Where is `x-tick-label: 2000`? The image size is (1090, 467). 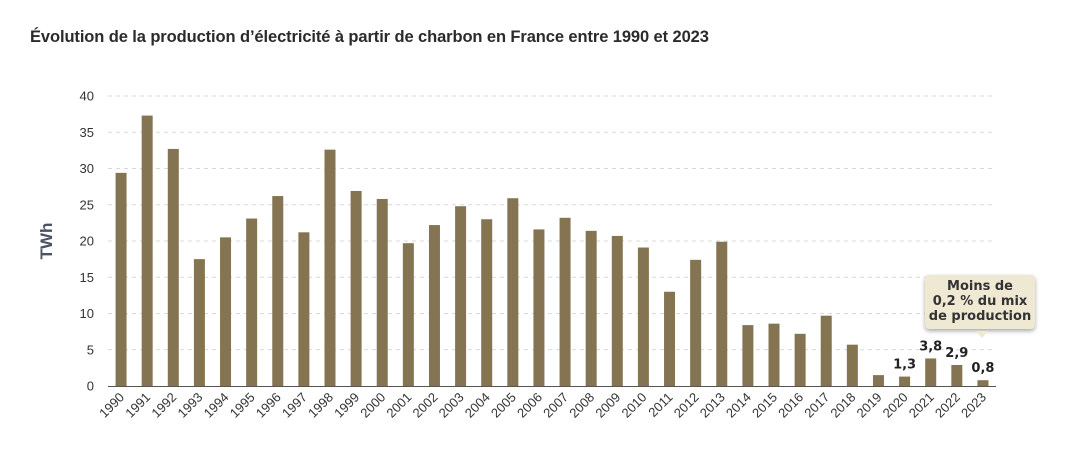 x-tick-label: 2000 is located at coordinates (372, 405).